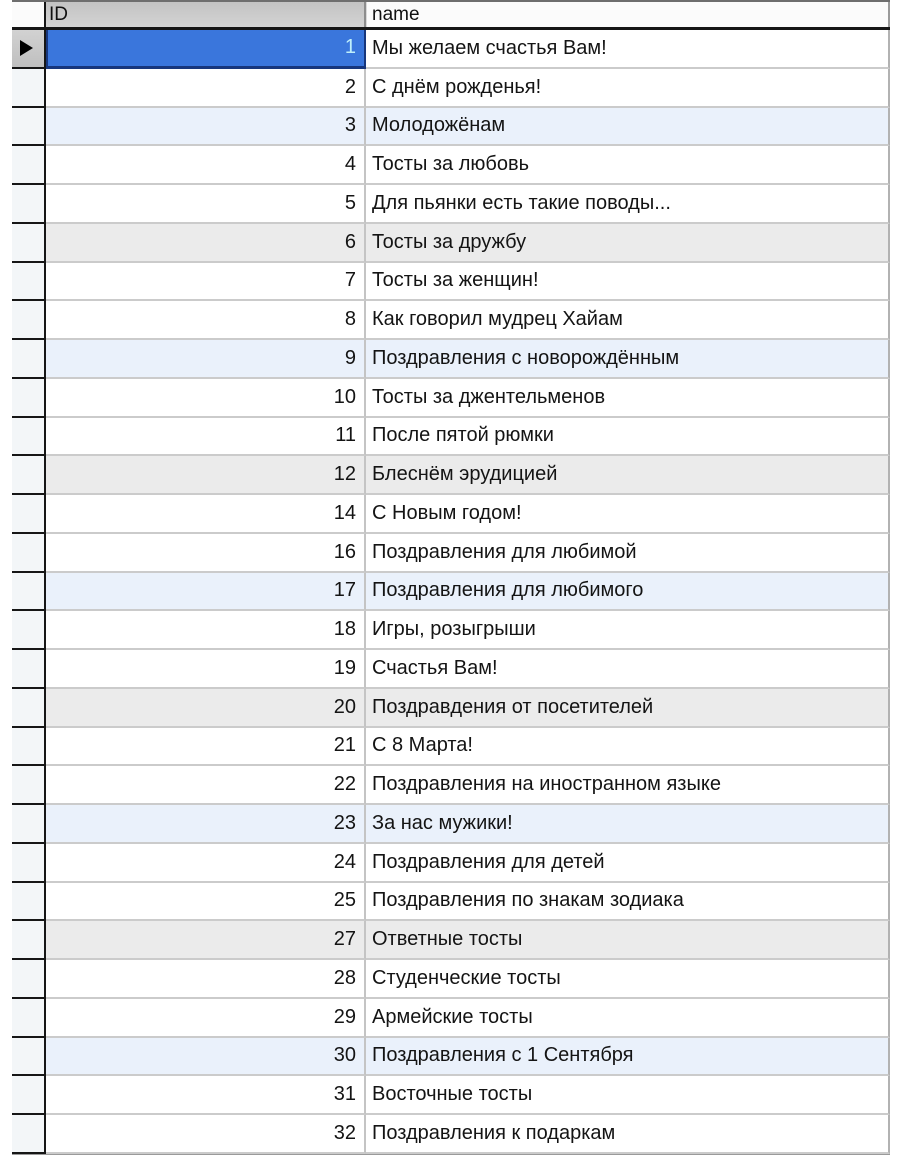 The width and height of the screenshot is (910, 1155). What do you see at coordinates (628, 320) in the screenshot?
I see `name-cell: Как говорил мудрец Хайам` at bounding box center [628, 320].